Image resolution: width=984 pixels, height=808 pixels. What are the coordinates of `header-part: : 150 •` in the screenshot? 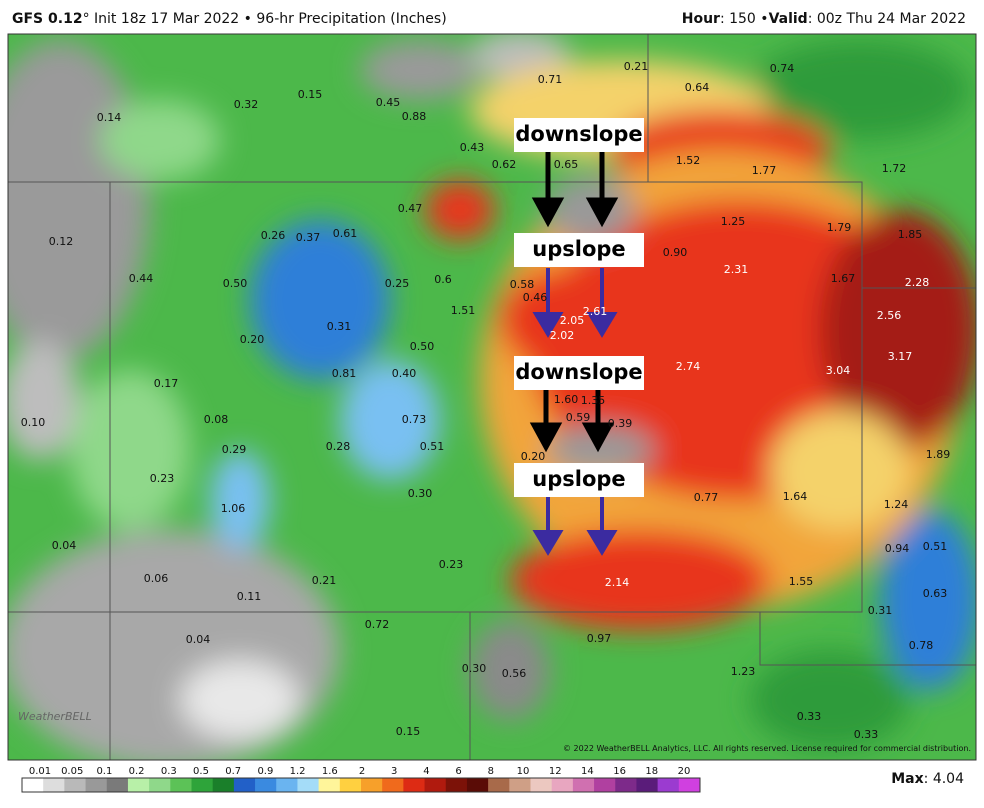 It's located at (744, 19).